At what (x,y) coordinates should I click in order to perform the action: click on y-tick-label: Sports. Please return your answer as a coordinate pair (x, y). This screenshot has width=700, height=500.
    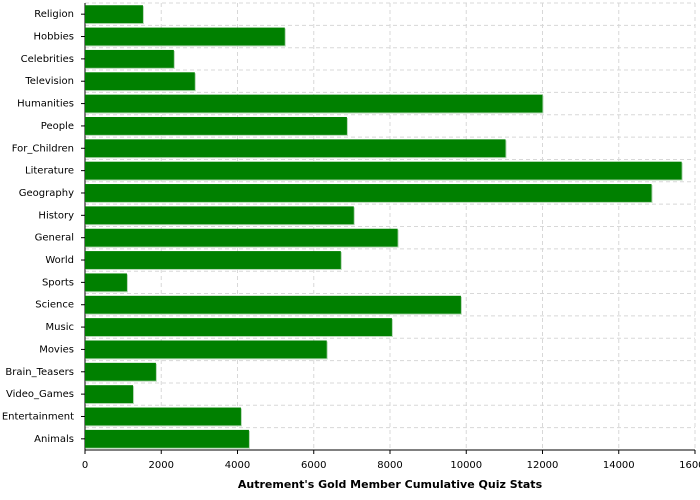
    Looking at the image, I should click on (58, 282).